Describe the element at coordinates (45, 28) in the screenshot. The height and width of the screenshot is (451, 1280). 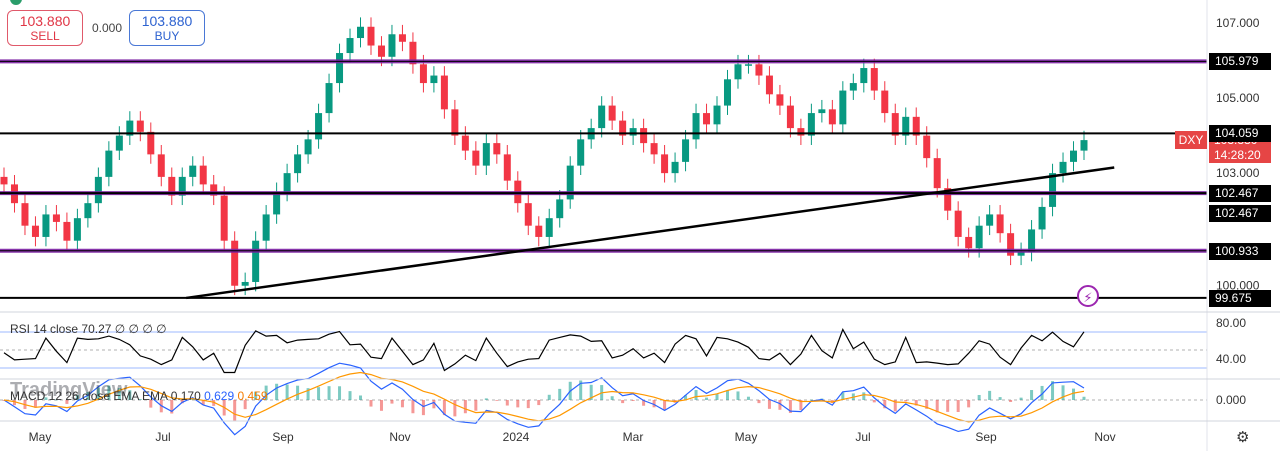
I see `sell-button: 103.880 SELL` at that location.